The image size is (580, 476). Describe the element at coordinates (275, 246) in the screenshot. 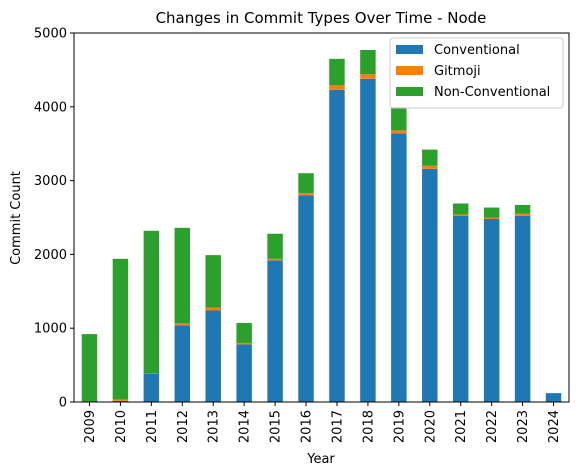

I see `bar-non-conventional-2015` at that location.